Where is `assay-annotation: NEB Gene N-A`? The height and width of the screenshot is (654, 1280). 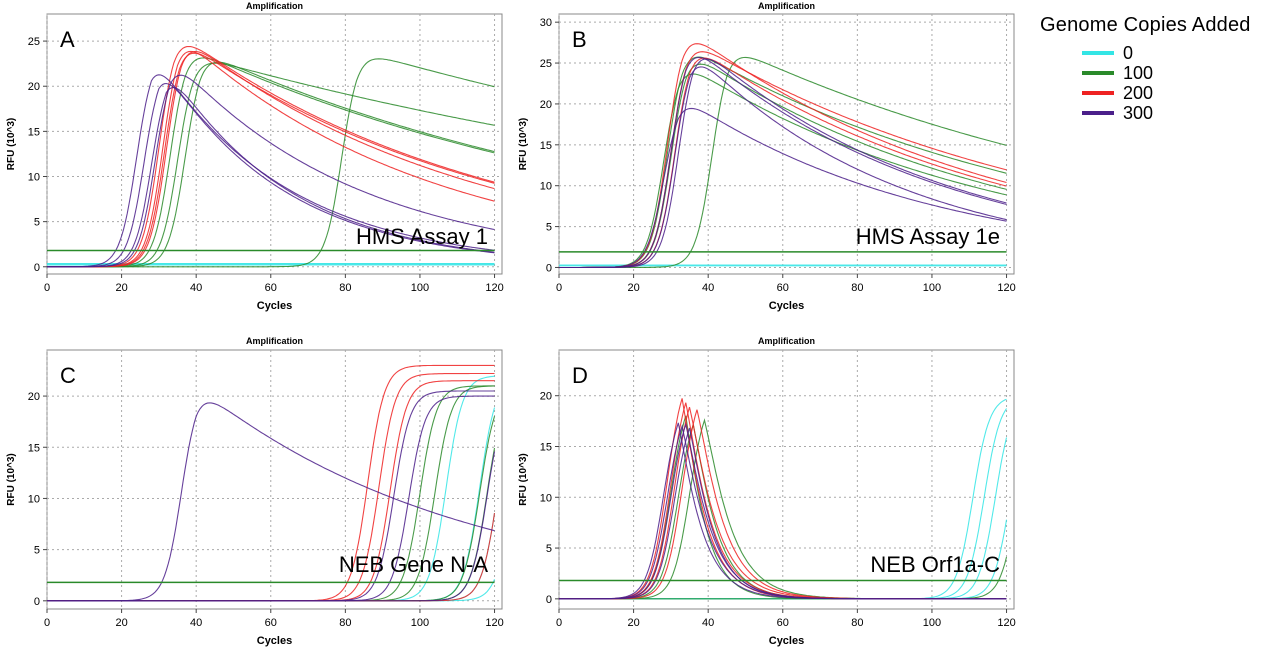
assay-annotation: NEB Gene N-A is located at coordinates (413, 564).